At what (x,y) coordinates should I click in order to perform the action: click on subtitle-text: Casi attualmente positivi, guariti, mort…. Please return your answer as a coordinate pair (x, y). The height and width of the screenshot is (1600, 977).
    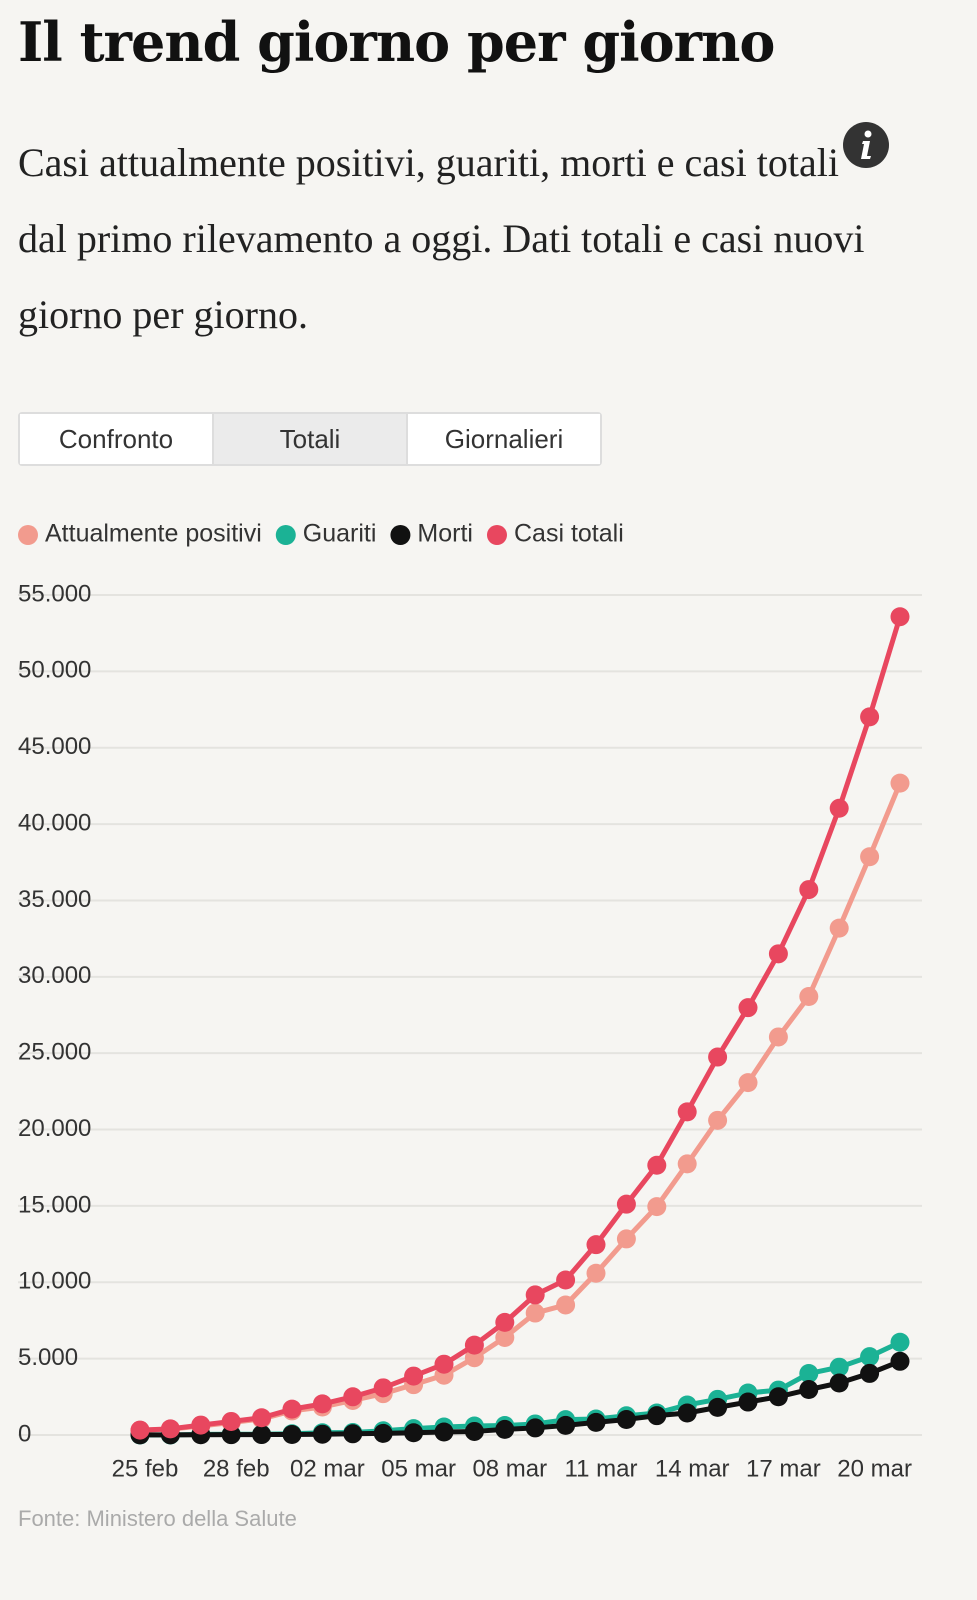
    Looking at the image, I should click on (428, 162).